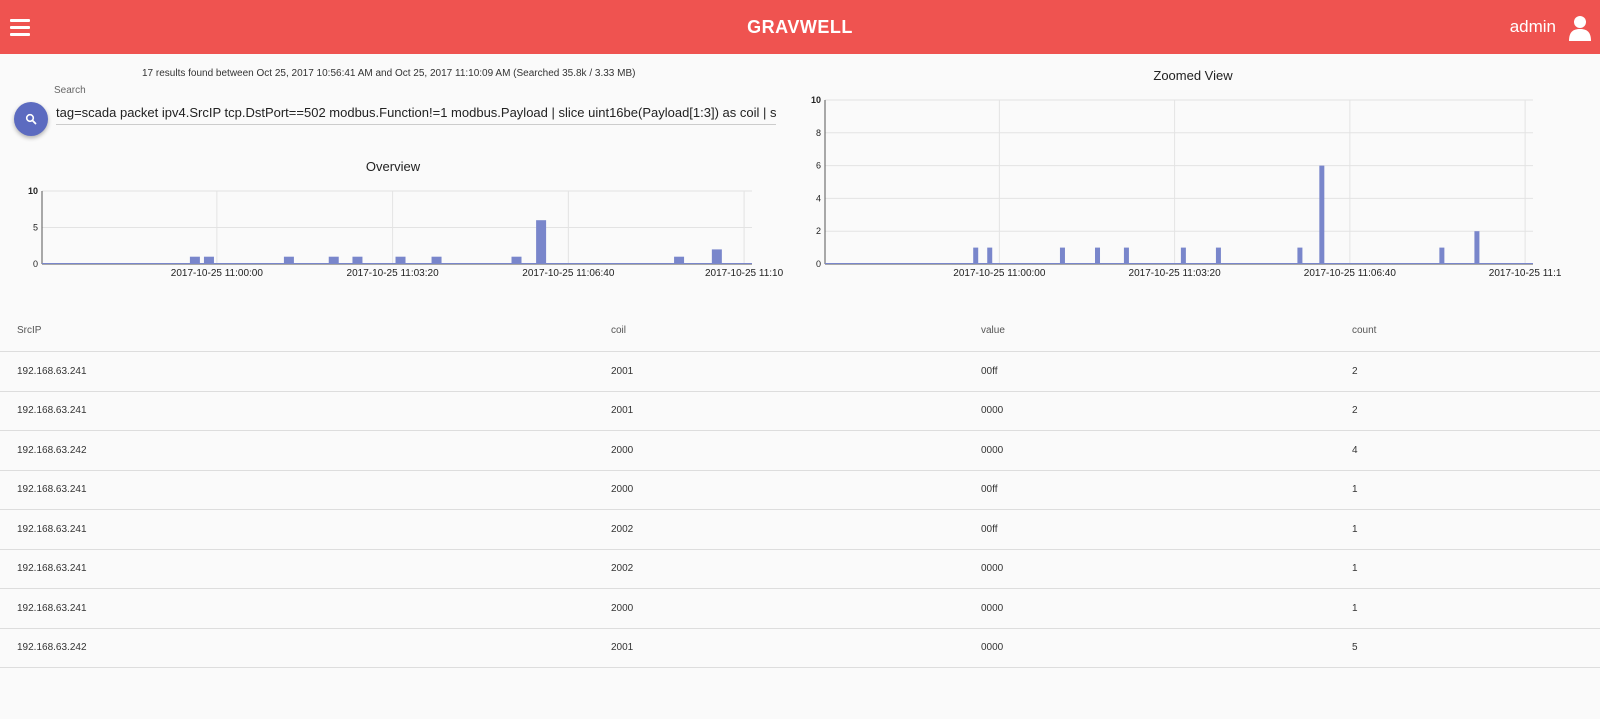 This screenshot has height=719, width=1600. I want to click on y-tick-label: 5, so click(35, 228).